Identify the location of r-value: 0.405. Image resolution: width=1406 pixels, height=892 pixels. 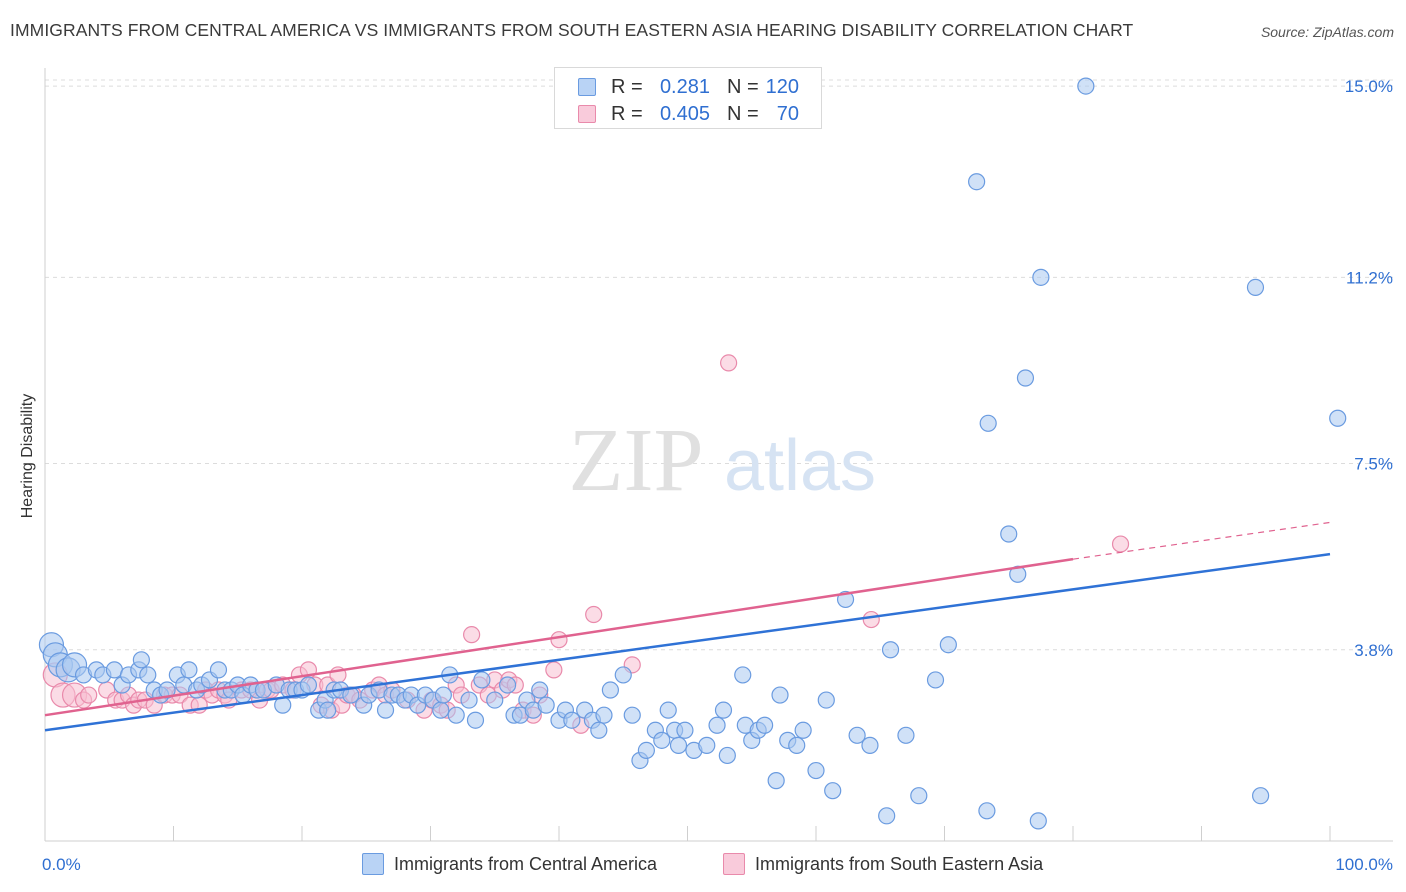
(684, 113).